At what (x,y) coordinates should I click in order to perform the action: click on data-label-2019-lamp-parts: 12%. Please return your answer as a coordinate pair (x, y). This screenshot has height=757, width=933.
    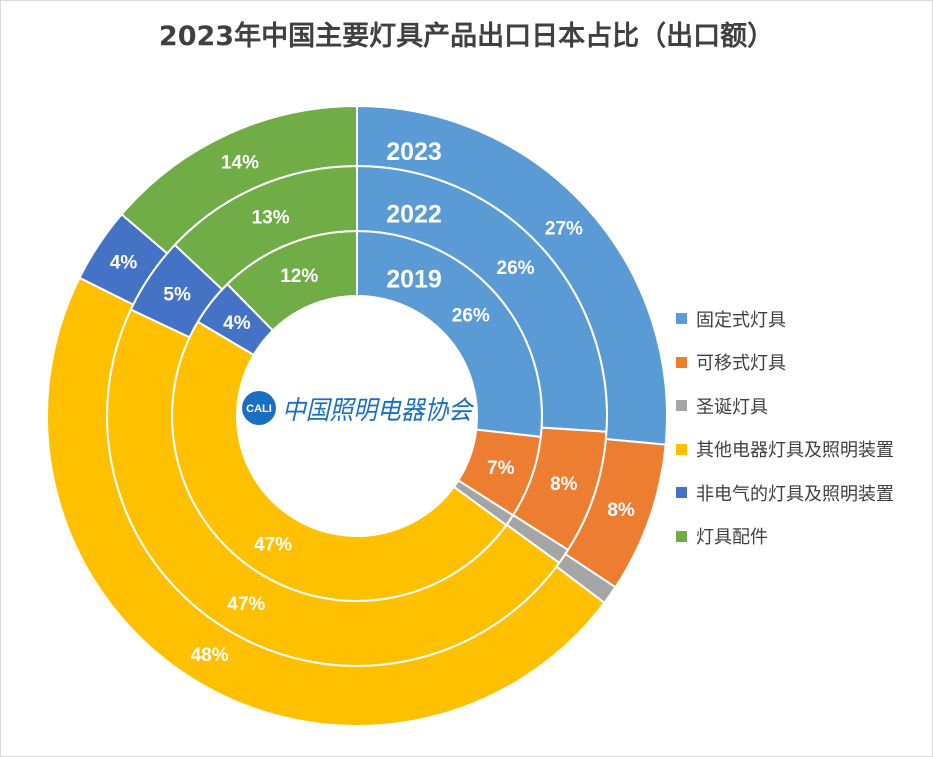
    Looking at the image, I should click on (299, 276).